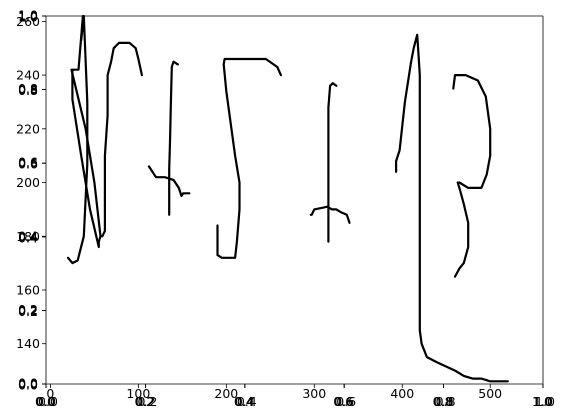 The height and width of the screenshot is (418, 563). Describe the element at coordinates (28, 289) in the screenshot. I see `y-tick-label: 160` at that location.